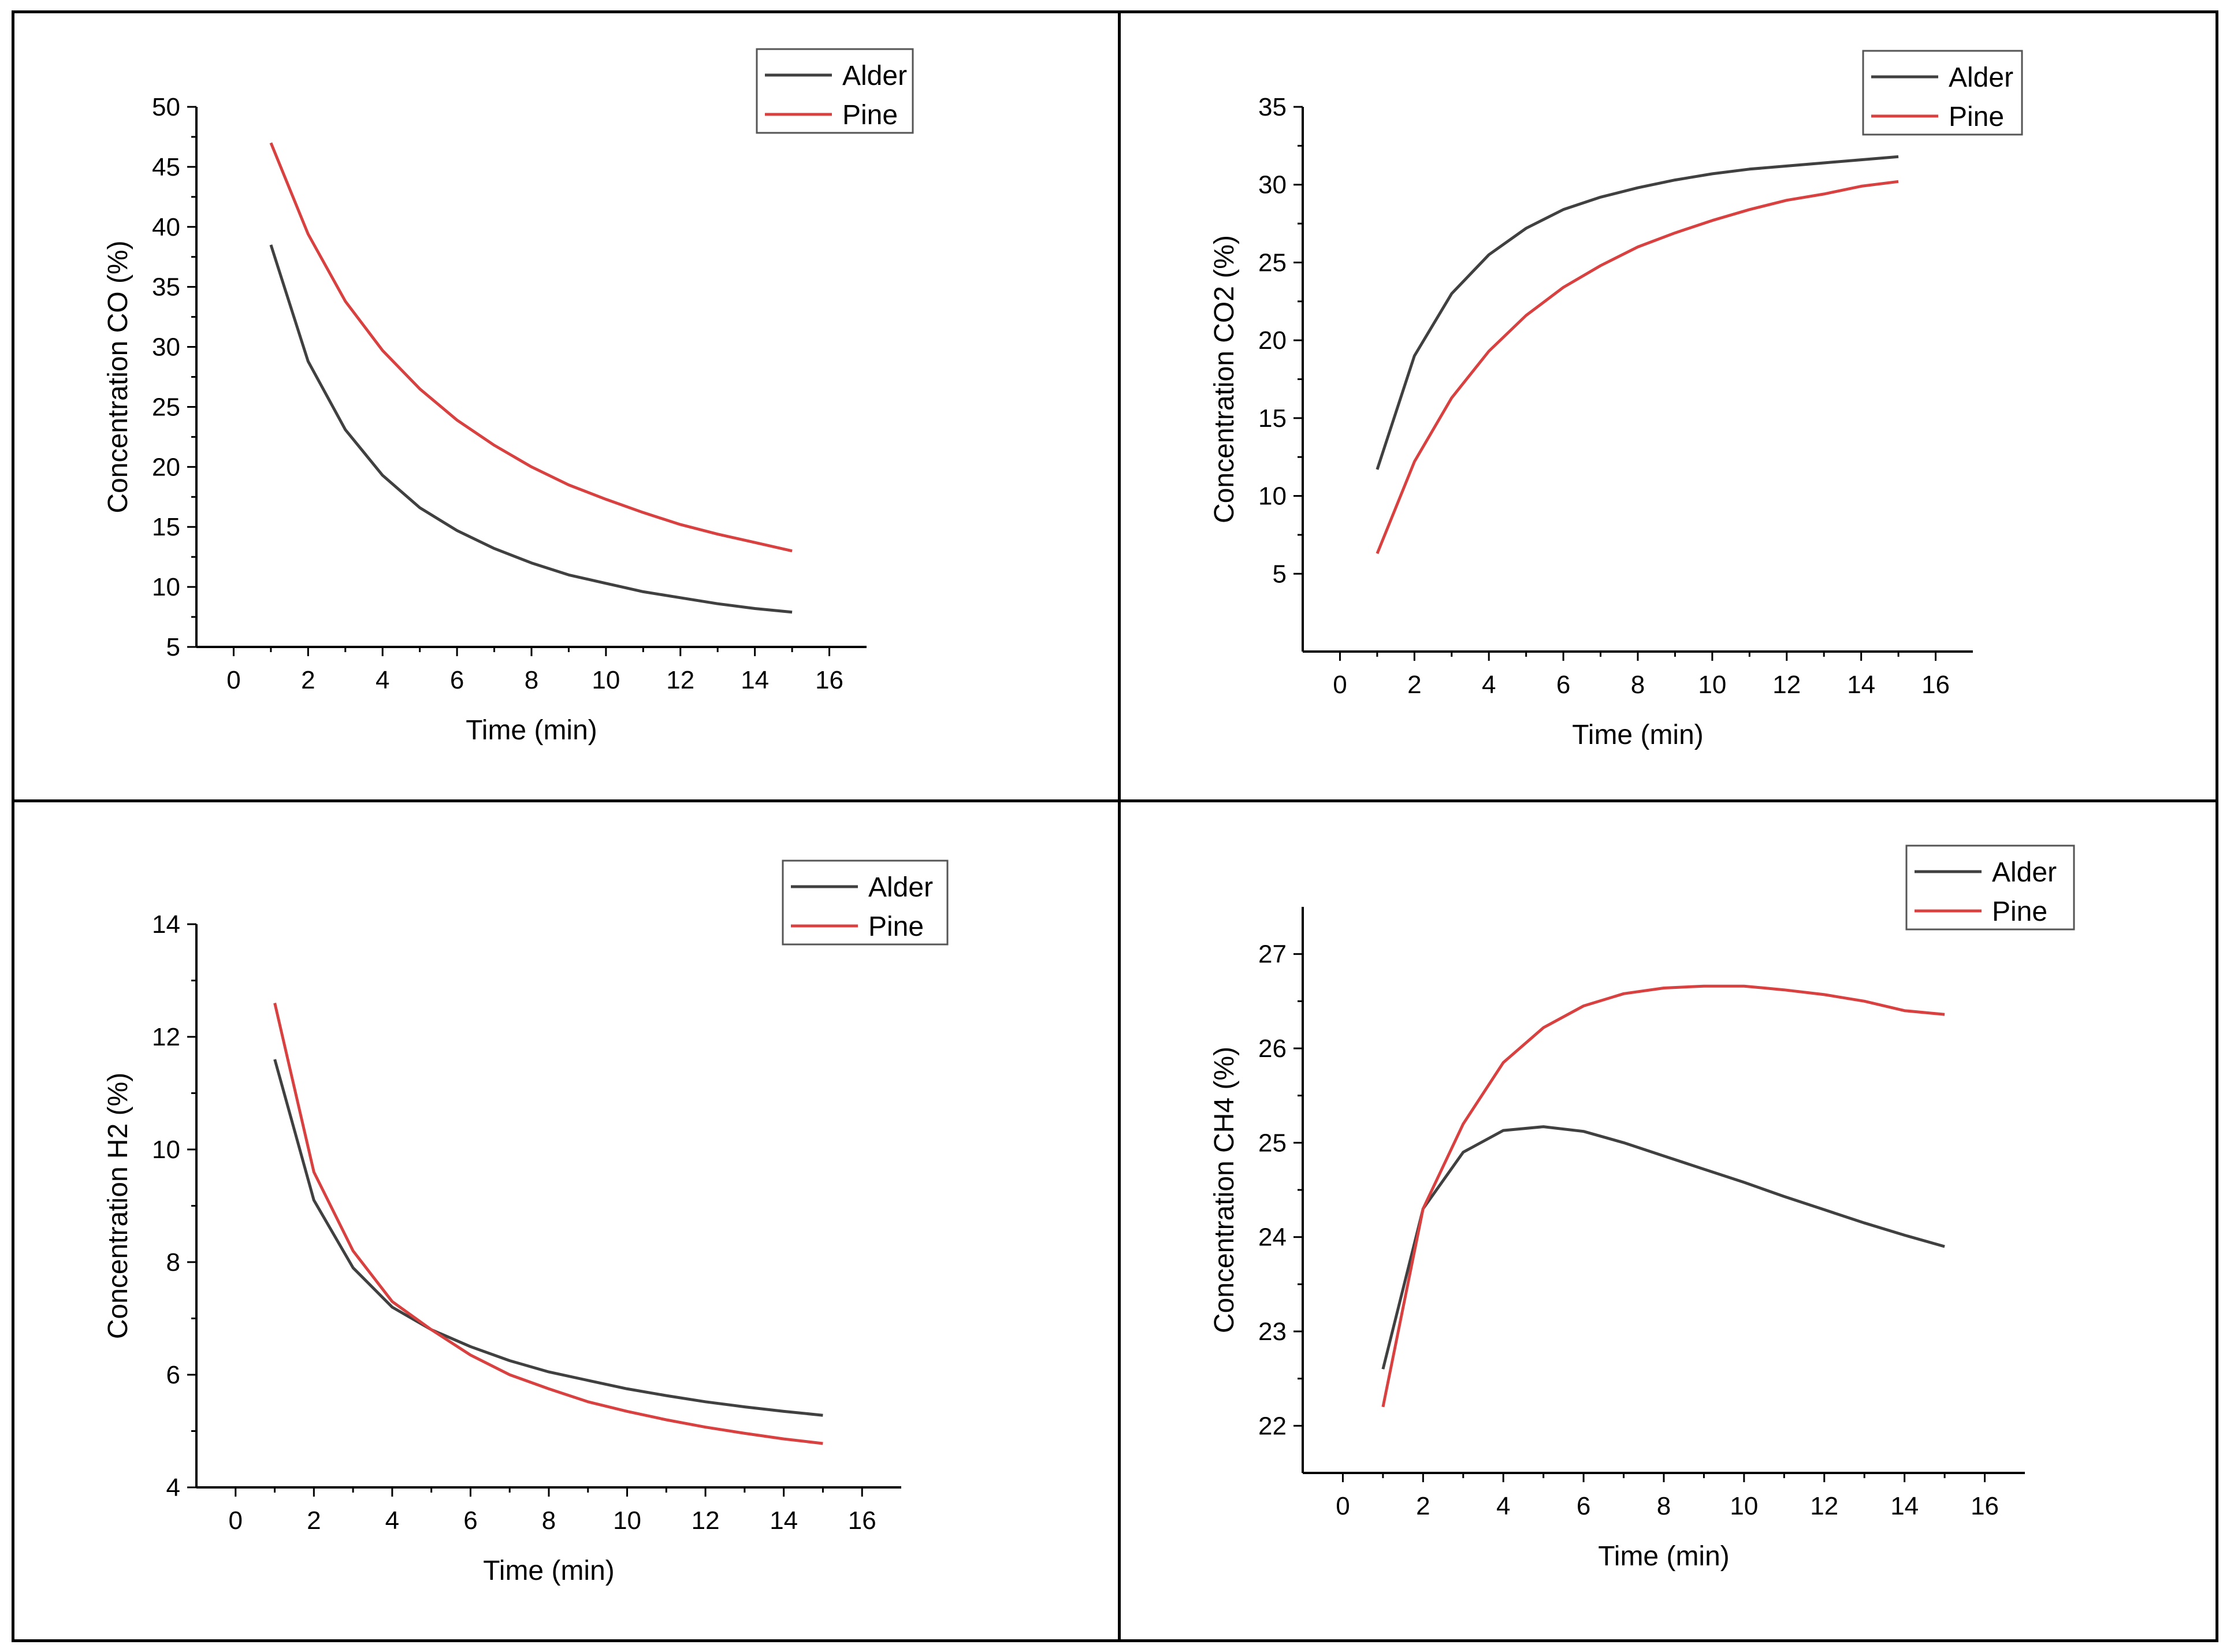 The image size is (2234, 1652). I want to click on y-tick-label: 45, so click(166, 167).